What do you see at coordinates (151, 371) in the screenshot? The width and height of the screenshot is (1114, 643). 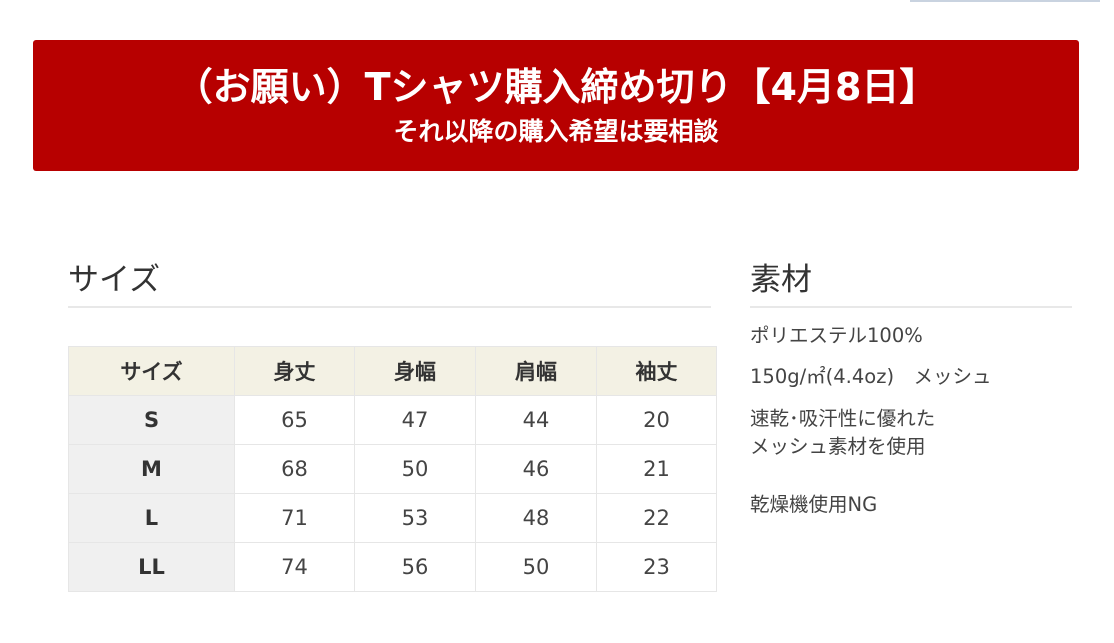 I see `header-cell: サイズ` at bounding box center [151, 371].